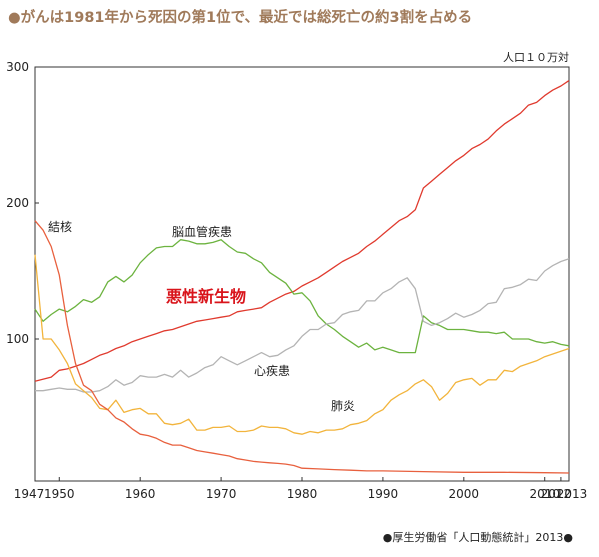 The width and height of the screenshot is (599, 557). I want to click on x-tick-label: 1980, so click(302, 494).